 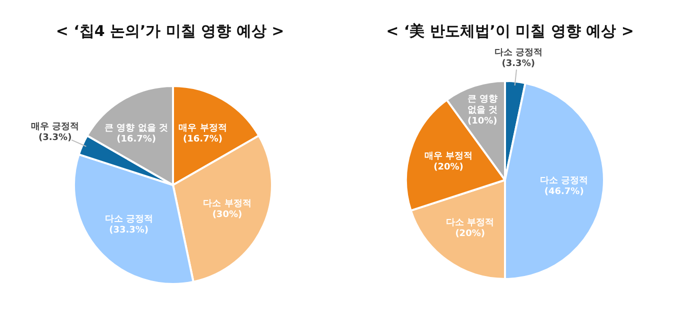 What do you see at coordinates (227, 215) in the screenshot?
I see `data-label: (30%)` at bounding box center [227, 215].